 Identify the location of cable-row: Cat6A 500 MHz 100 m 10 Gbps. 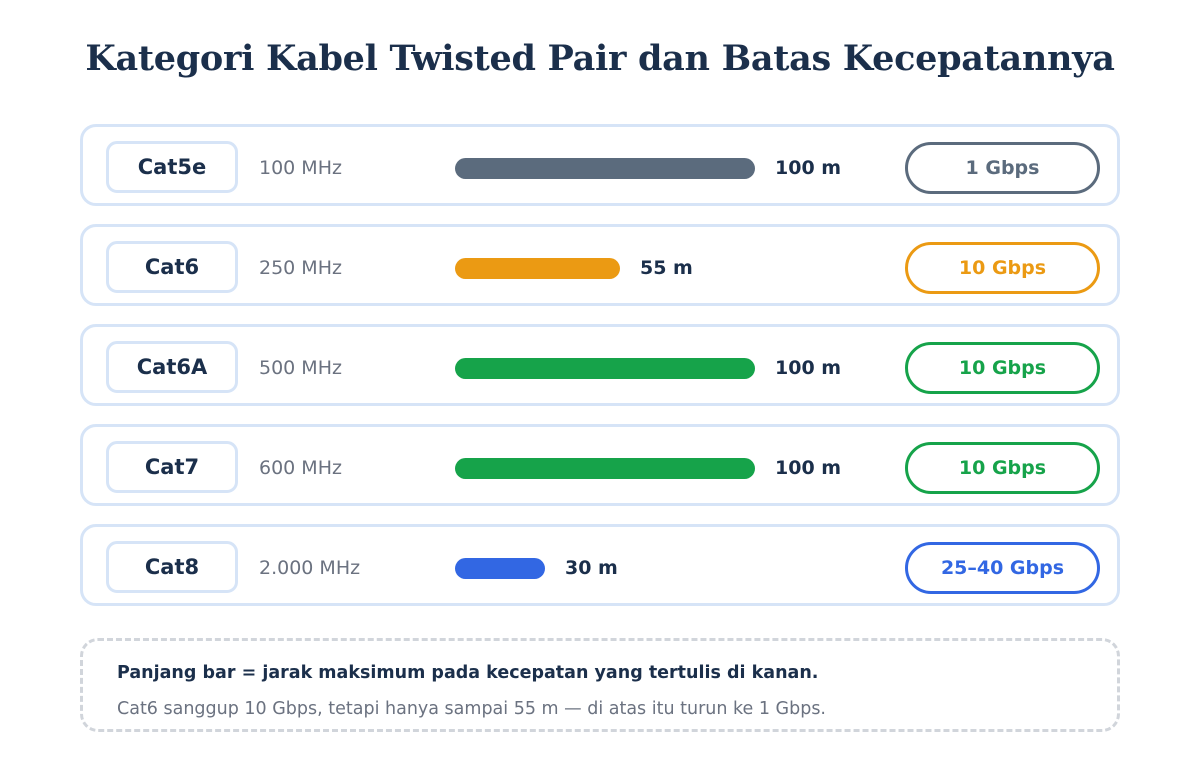
(600, 365).